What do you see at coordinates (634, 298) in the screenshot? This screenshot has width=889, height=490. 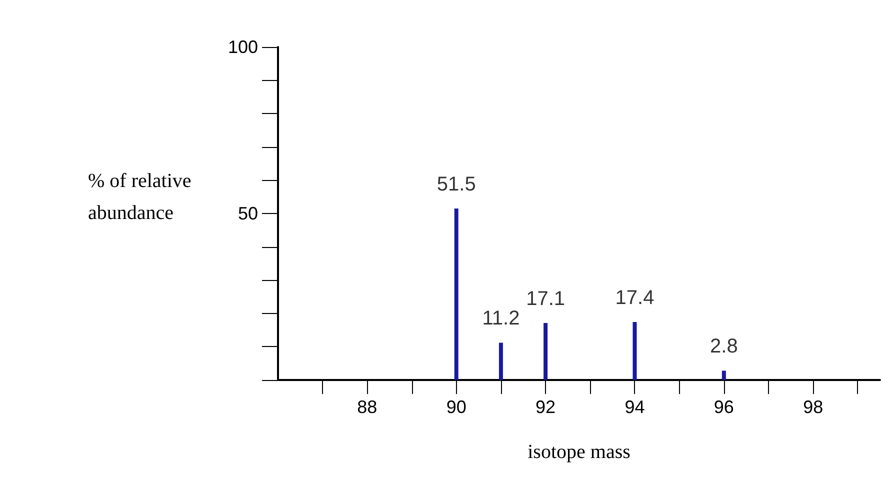 I see `data-label: 17.4` at bounding box center [634, 298].